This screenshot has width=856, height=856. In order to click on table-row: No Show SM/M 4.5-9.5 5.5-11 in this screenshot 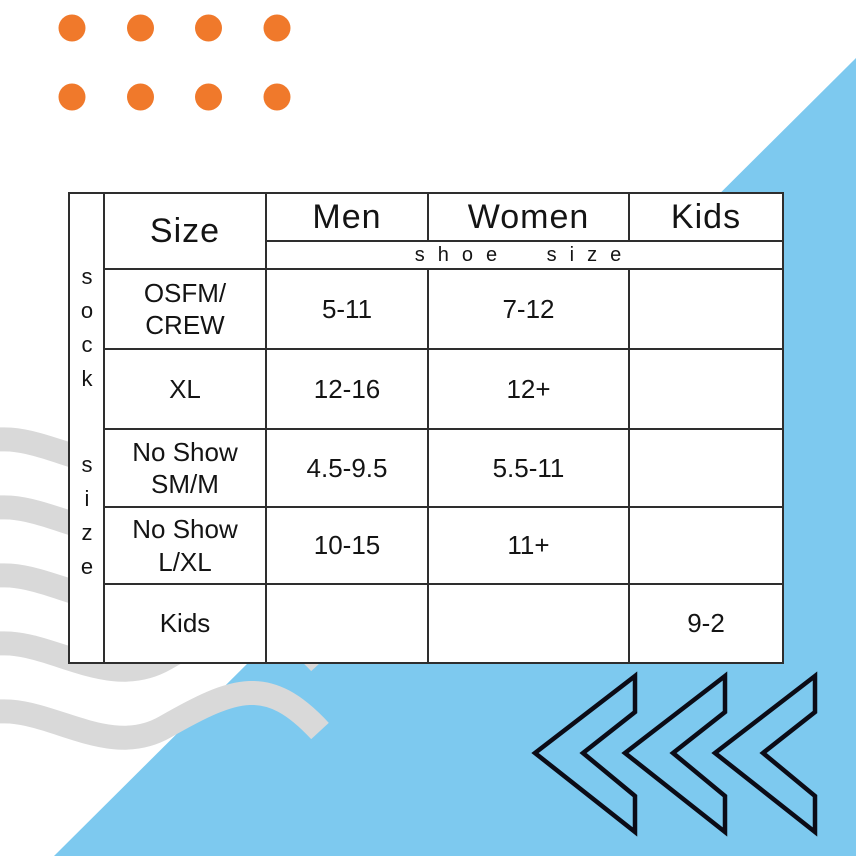, I will do `click(426, 468)`.